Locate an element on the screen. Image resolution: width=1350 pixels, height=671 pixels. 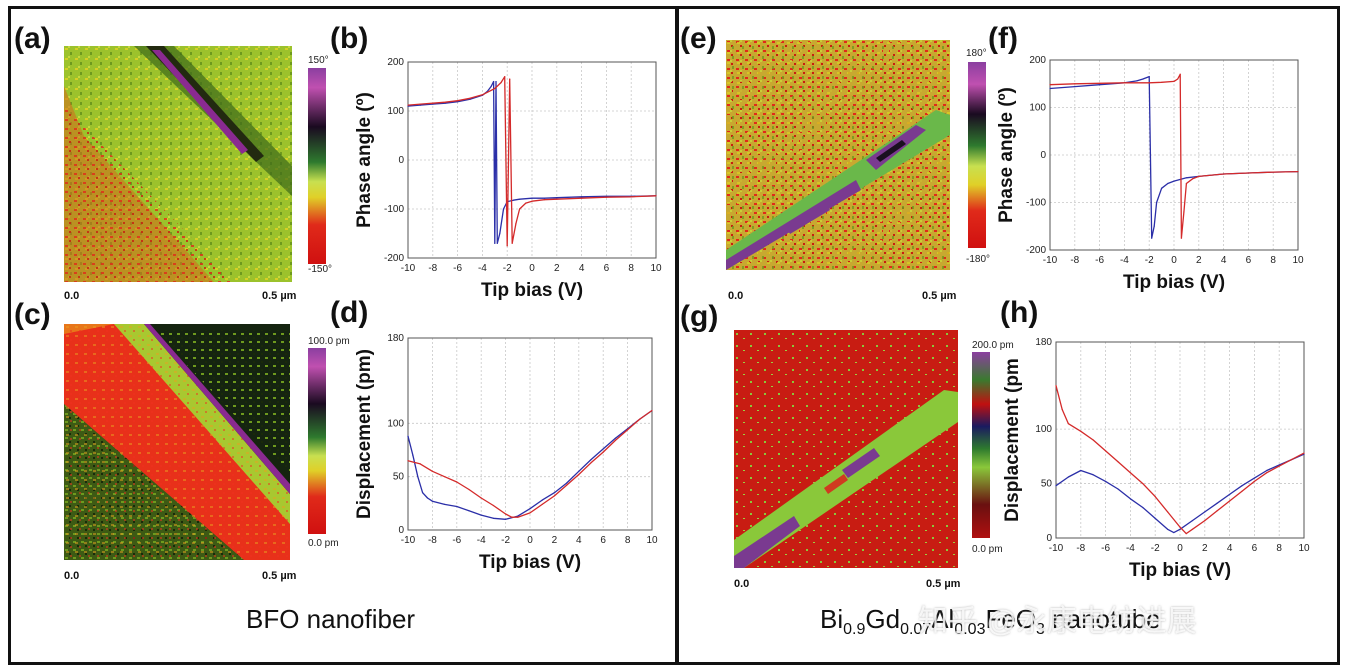
caption-part: FeO is located at coordinates (1011, 619).